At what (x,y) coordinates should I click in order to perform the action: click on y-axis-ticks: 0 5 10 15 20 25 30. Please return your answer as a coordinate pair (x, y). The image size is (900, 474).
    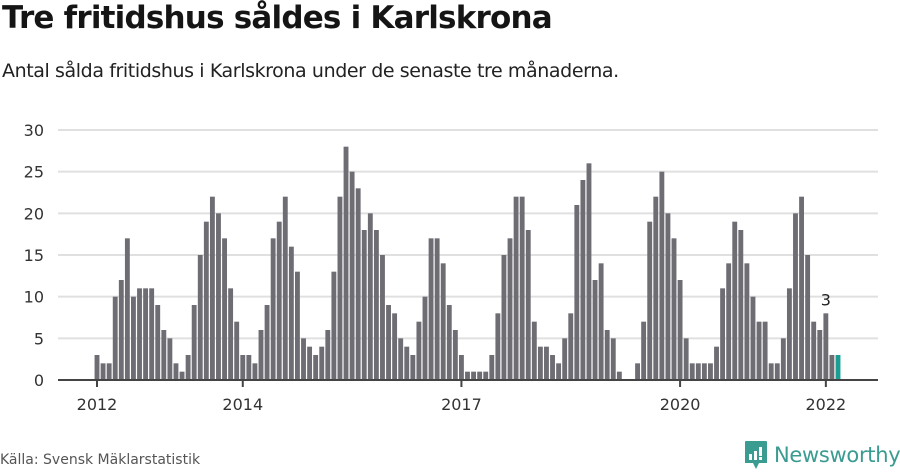
    Looking at the image, I should click on (34, 255).